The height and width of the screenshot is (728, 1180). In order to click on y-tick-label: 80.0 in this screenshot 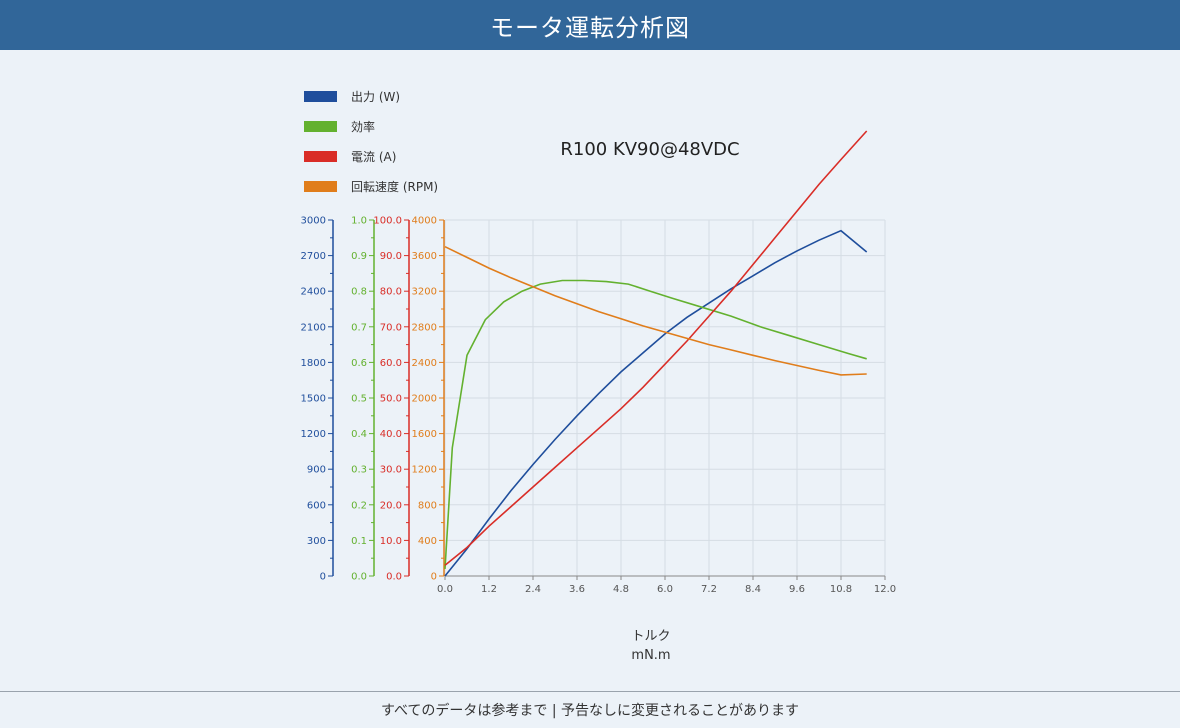, I will do `click(391, 292)`.